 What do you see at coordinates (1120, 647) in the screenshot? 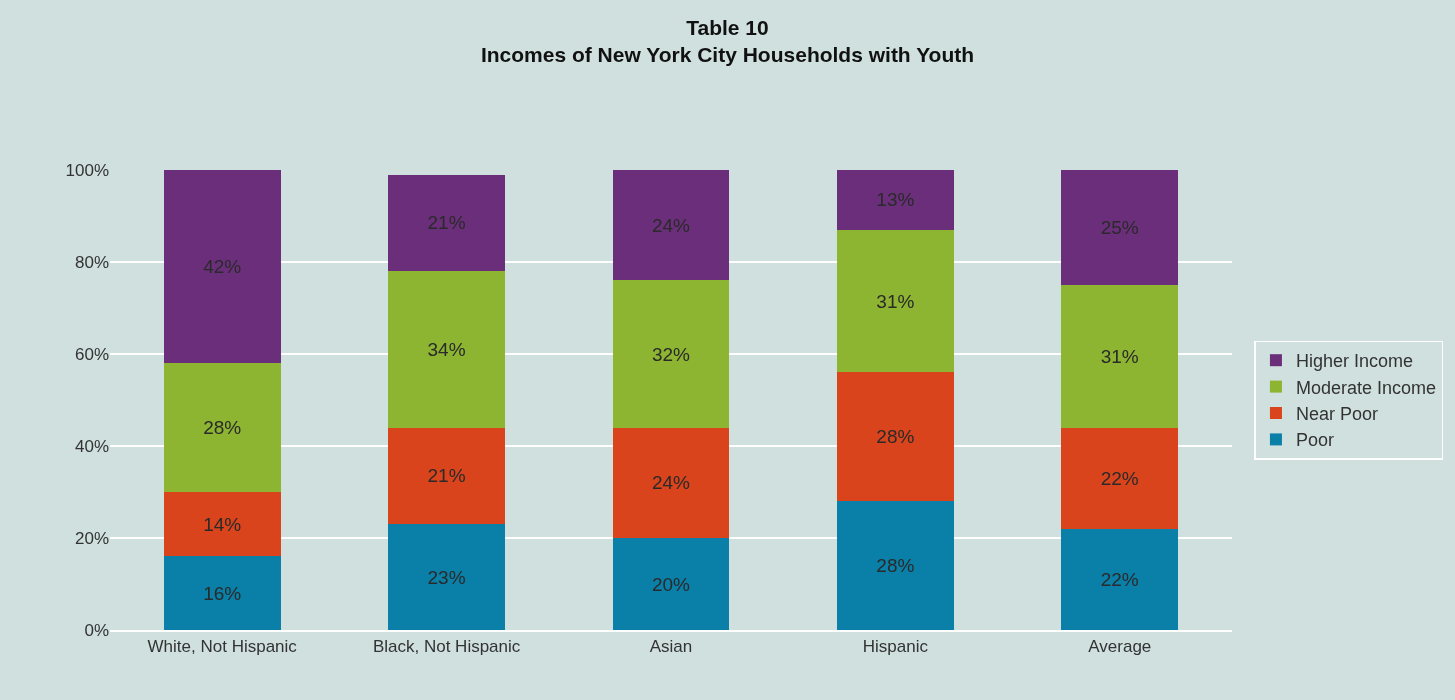
I see `x-tick-label: Average` at bounding box center [1120, 647].